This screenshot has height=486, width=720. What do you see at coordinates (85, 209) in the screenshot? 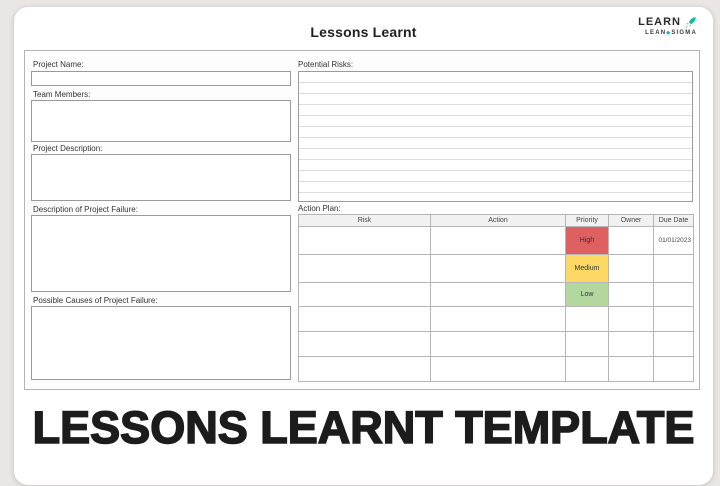
I see `failure-description-label: Description of Project Failure:` at bounding box center [85, 209].